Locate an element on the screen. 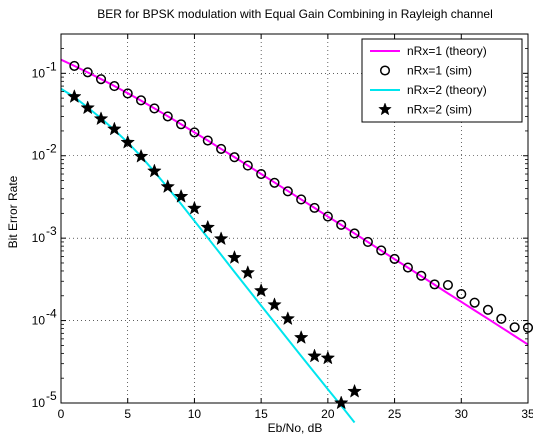 The image size is (533, 436). legend-label: nRx=1 (theory) is located at coordinates (447, 51).